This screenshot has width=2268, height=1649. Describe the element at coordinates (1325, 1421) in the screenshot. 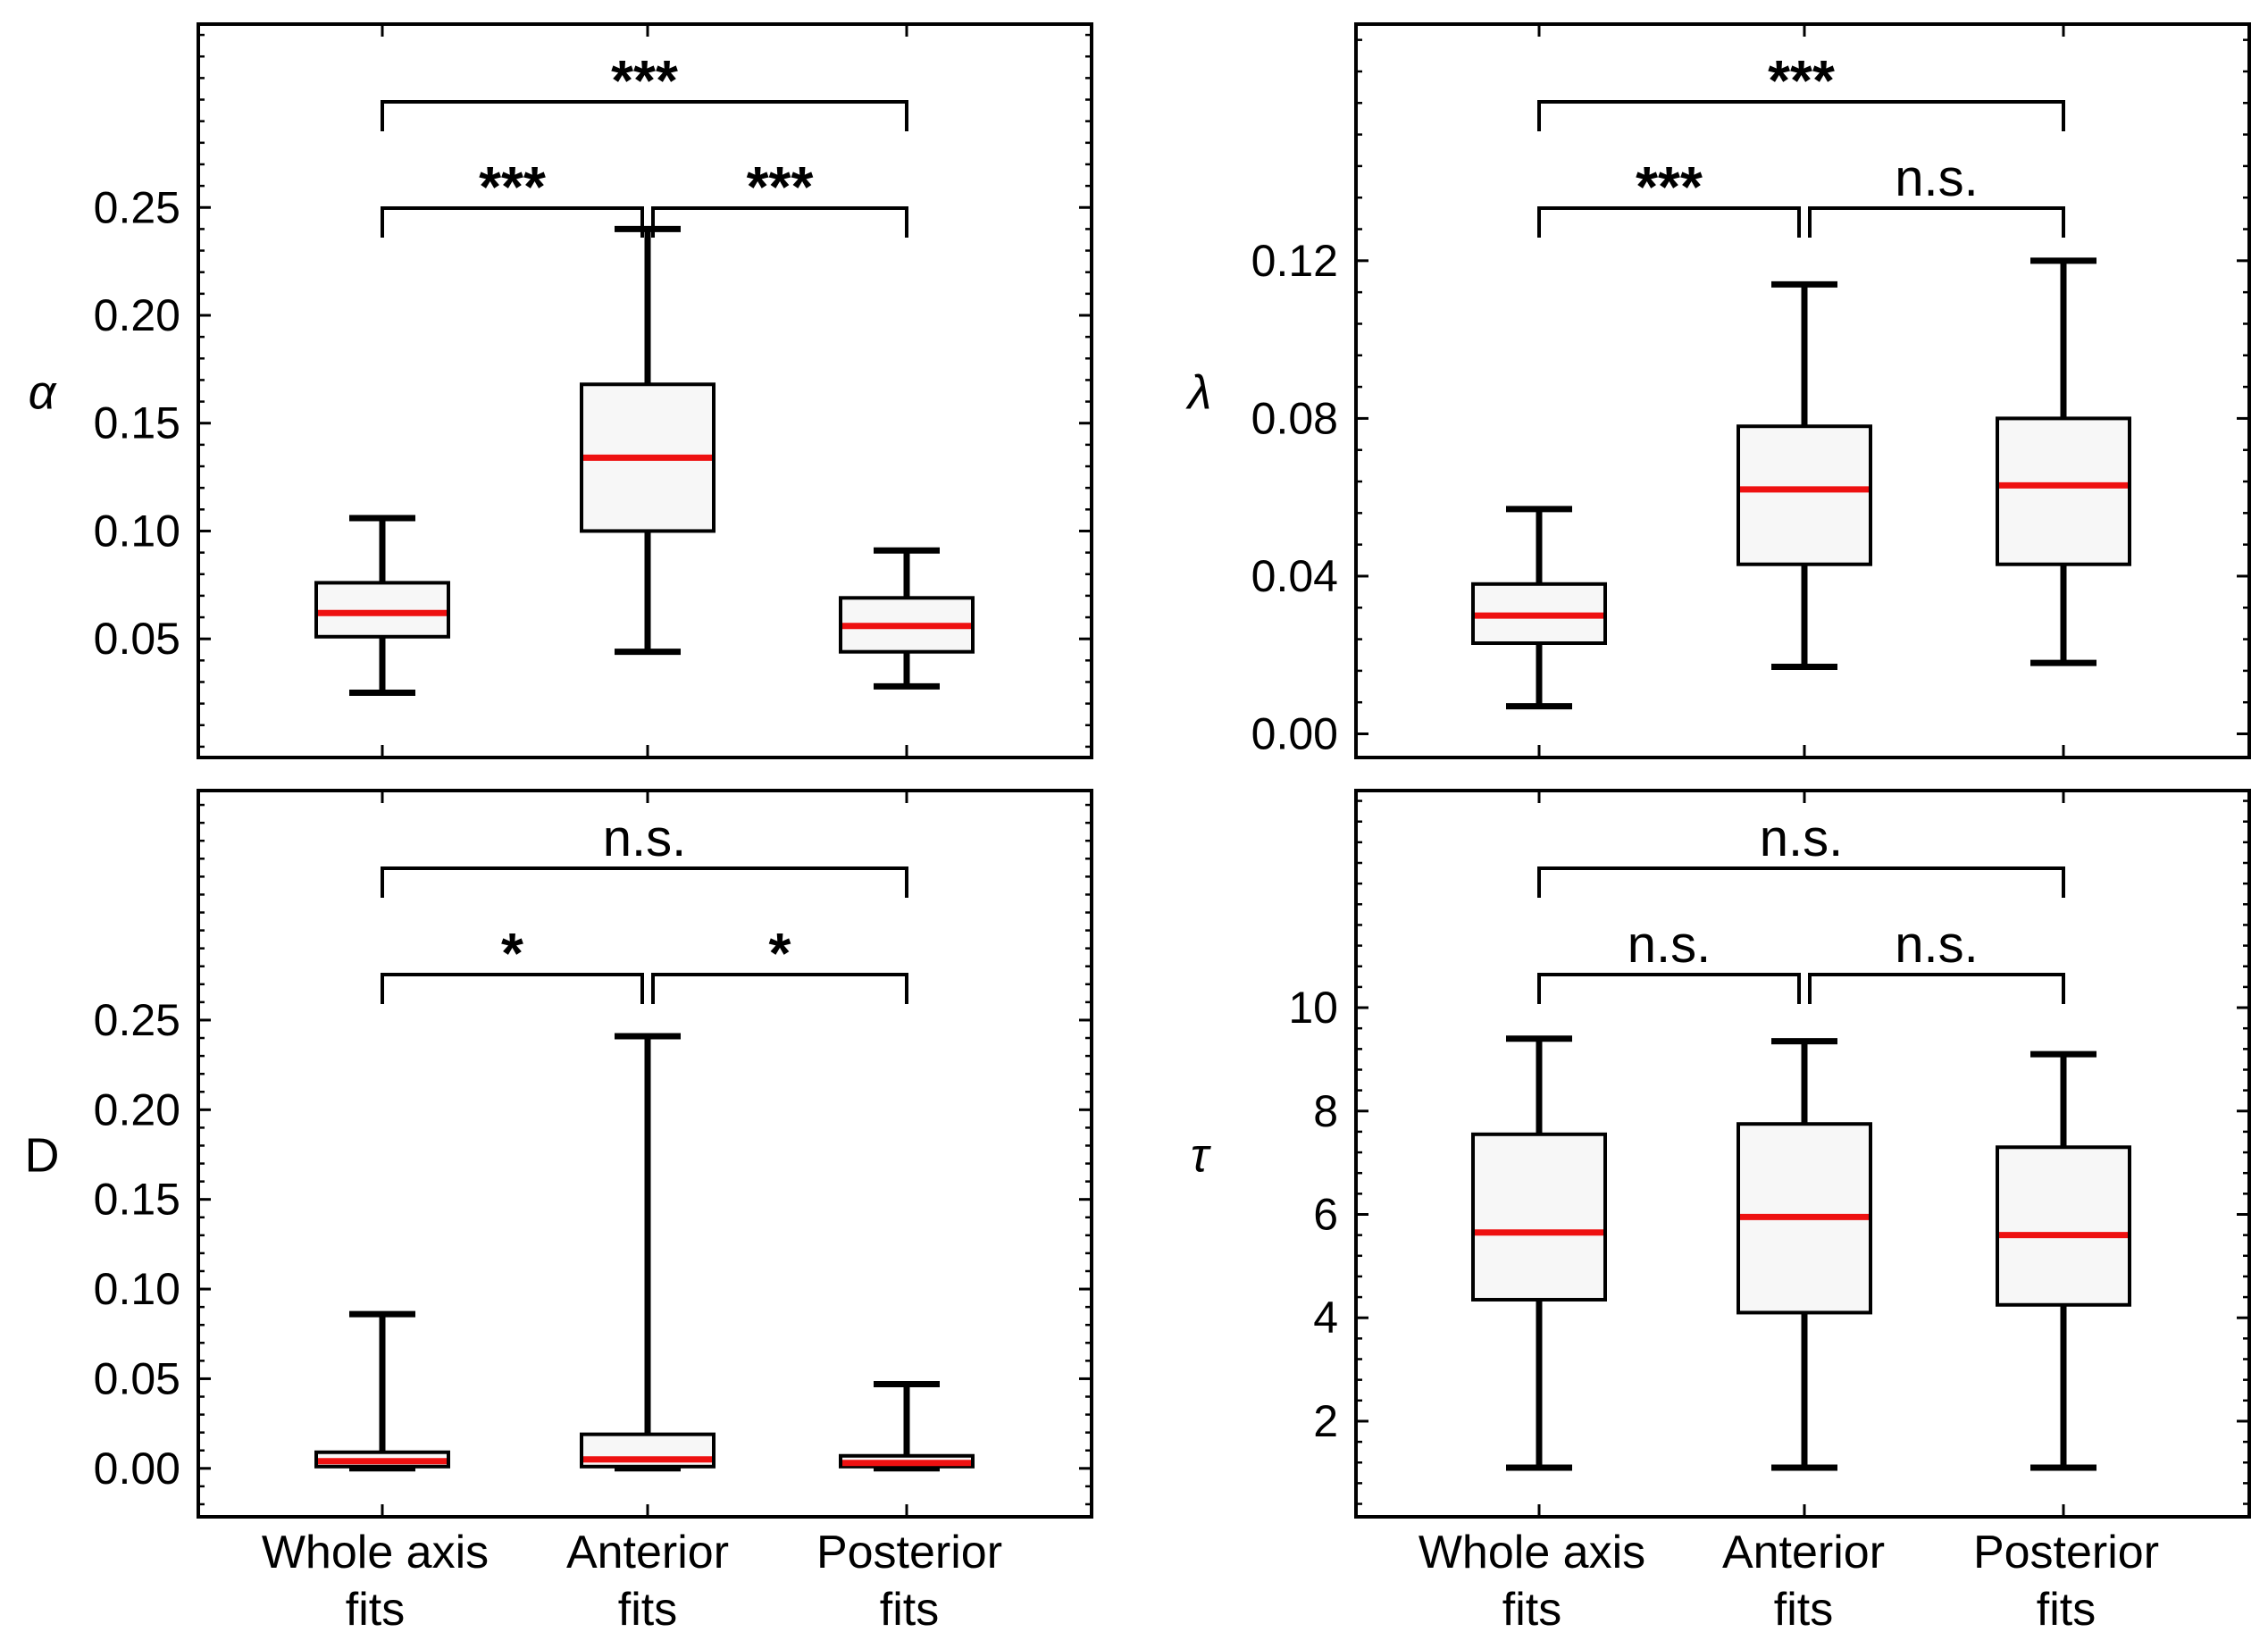

I see `y-tick-label: 2` at that location.